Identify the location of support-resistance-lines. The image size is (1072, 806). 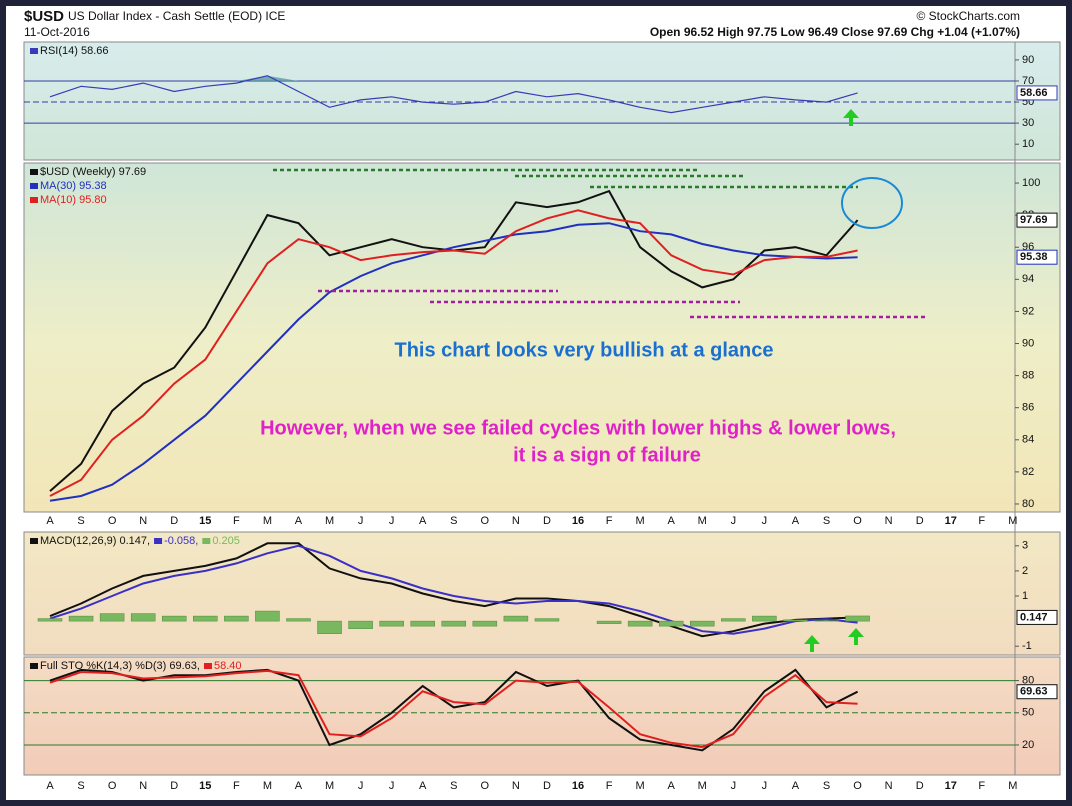
(600, 243).